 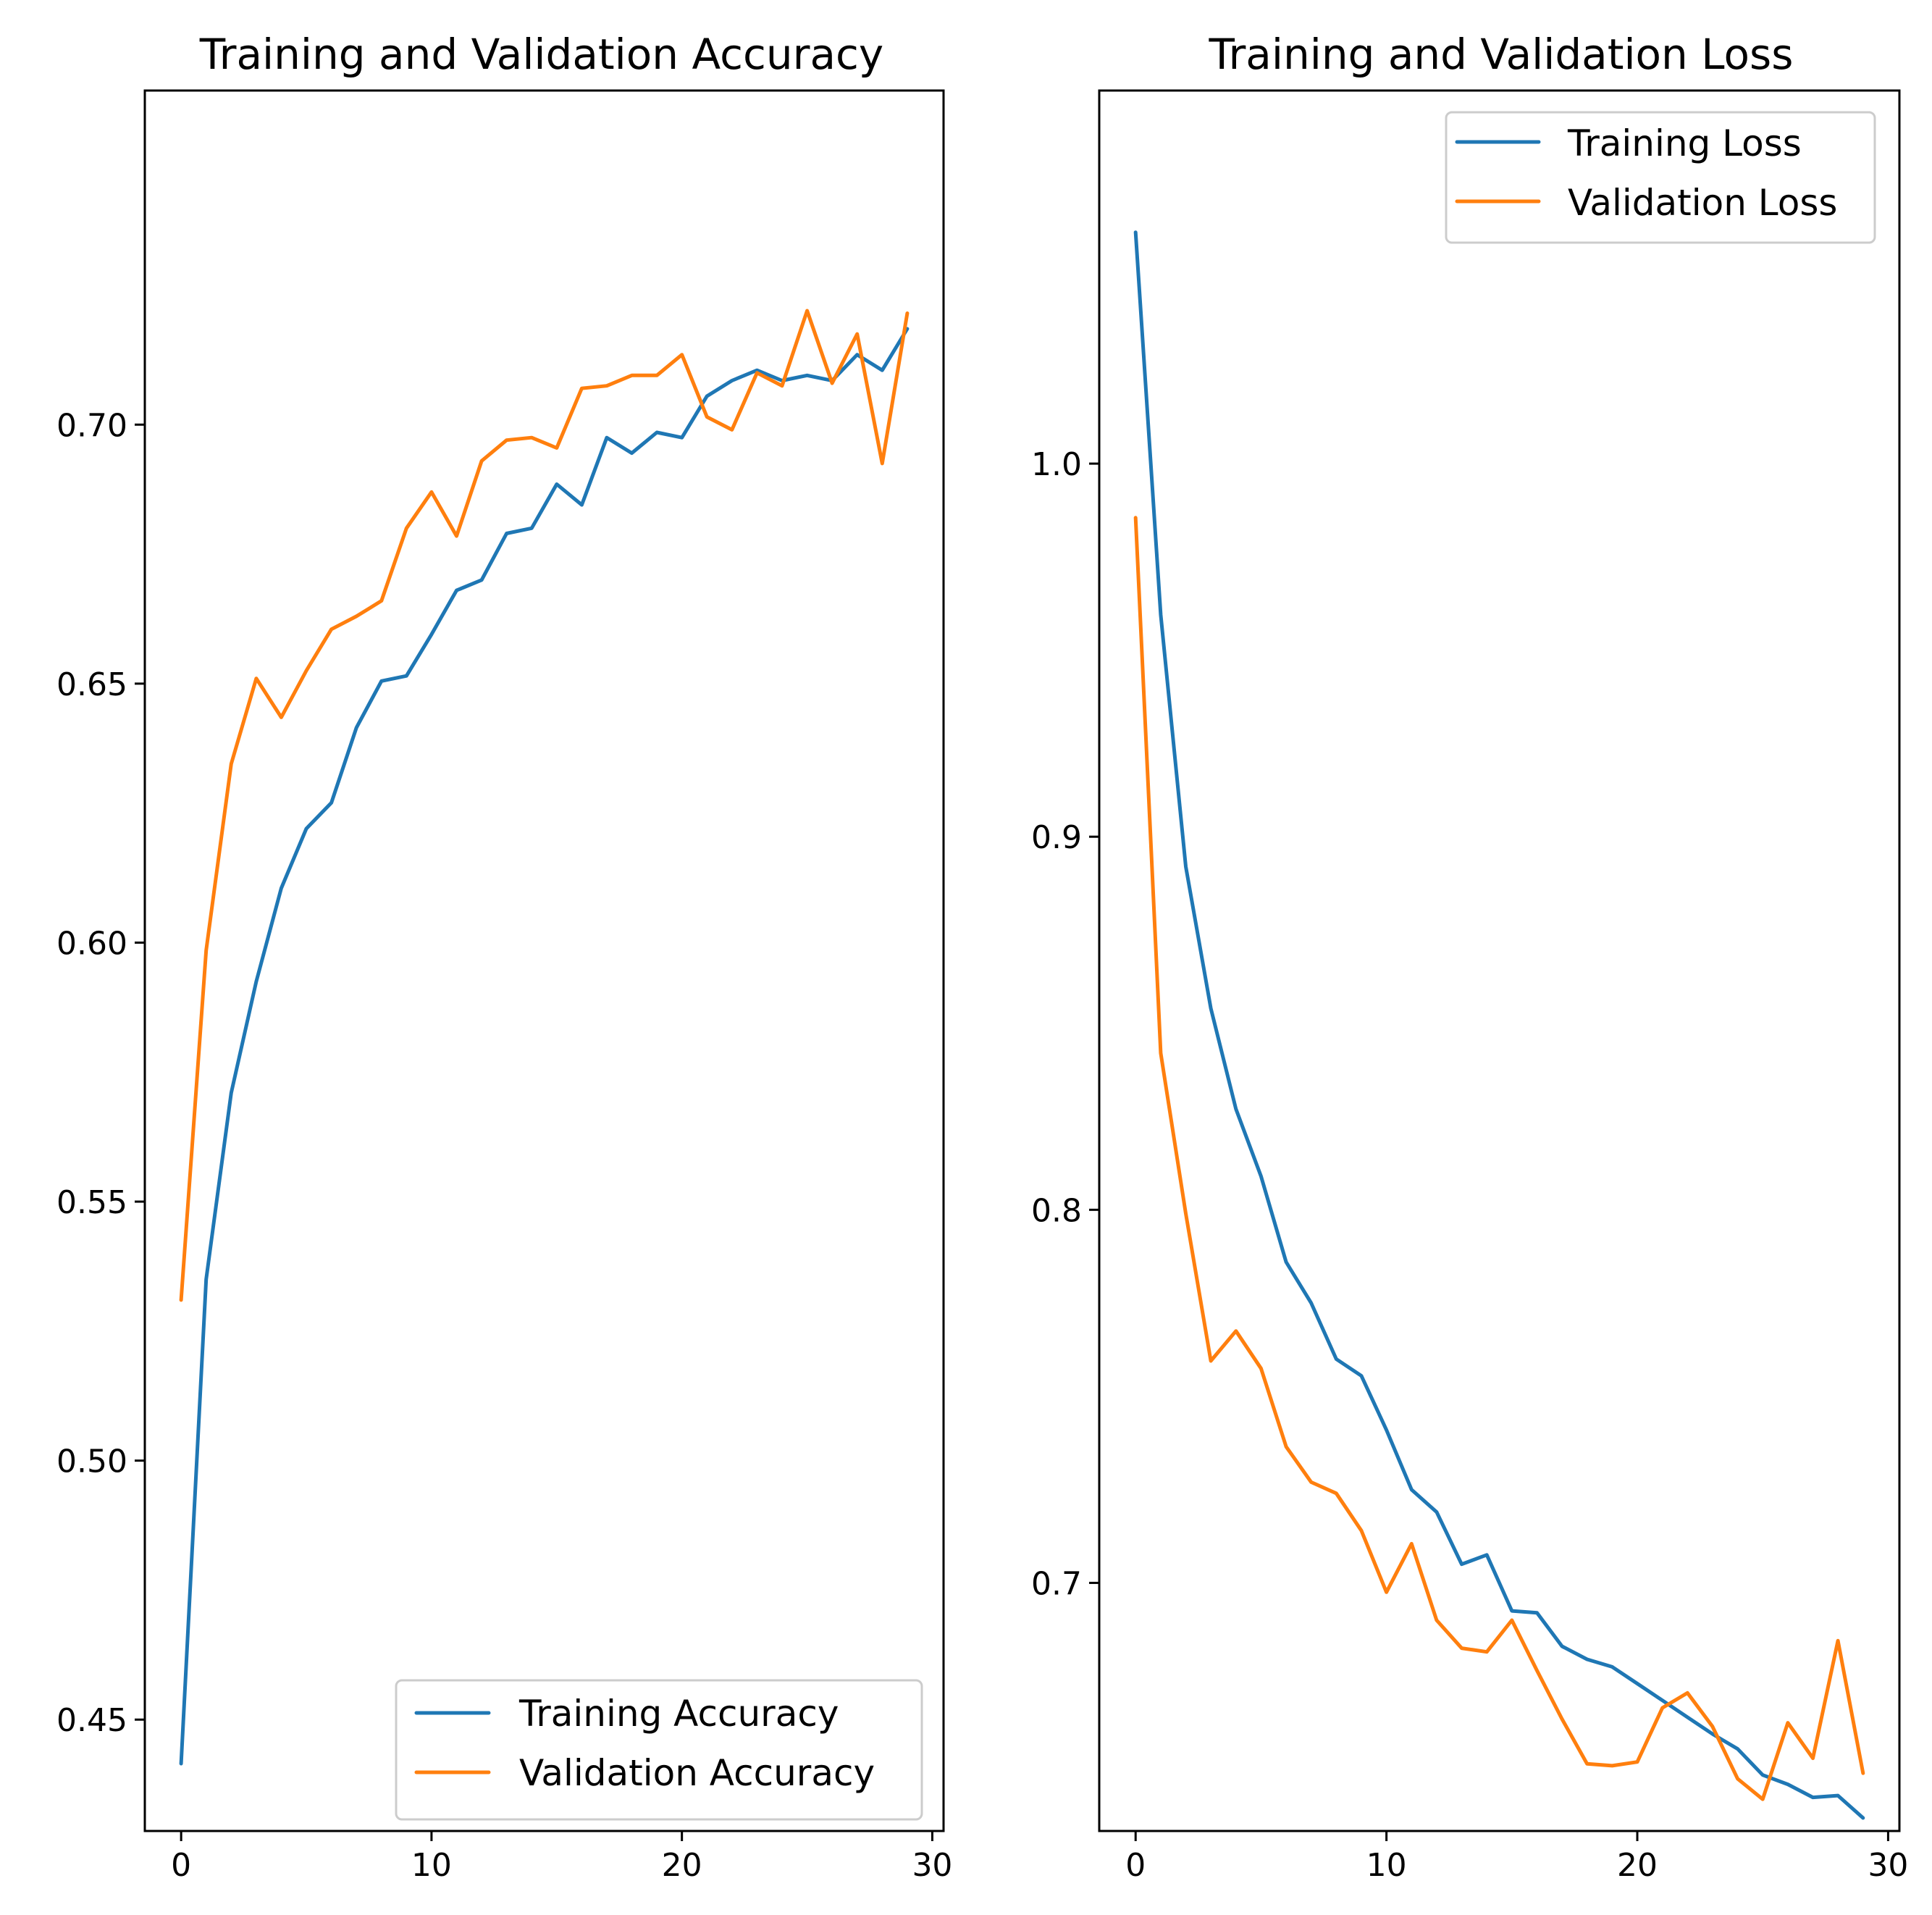 I want to click on loss-legend: Training Loss Validation Loss, so click(x=1660, y=177).